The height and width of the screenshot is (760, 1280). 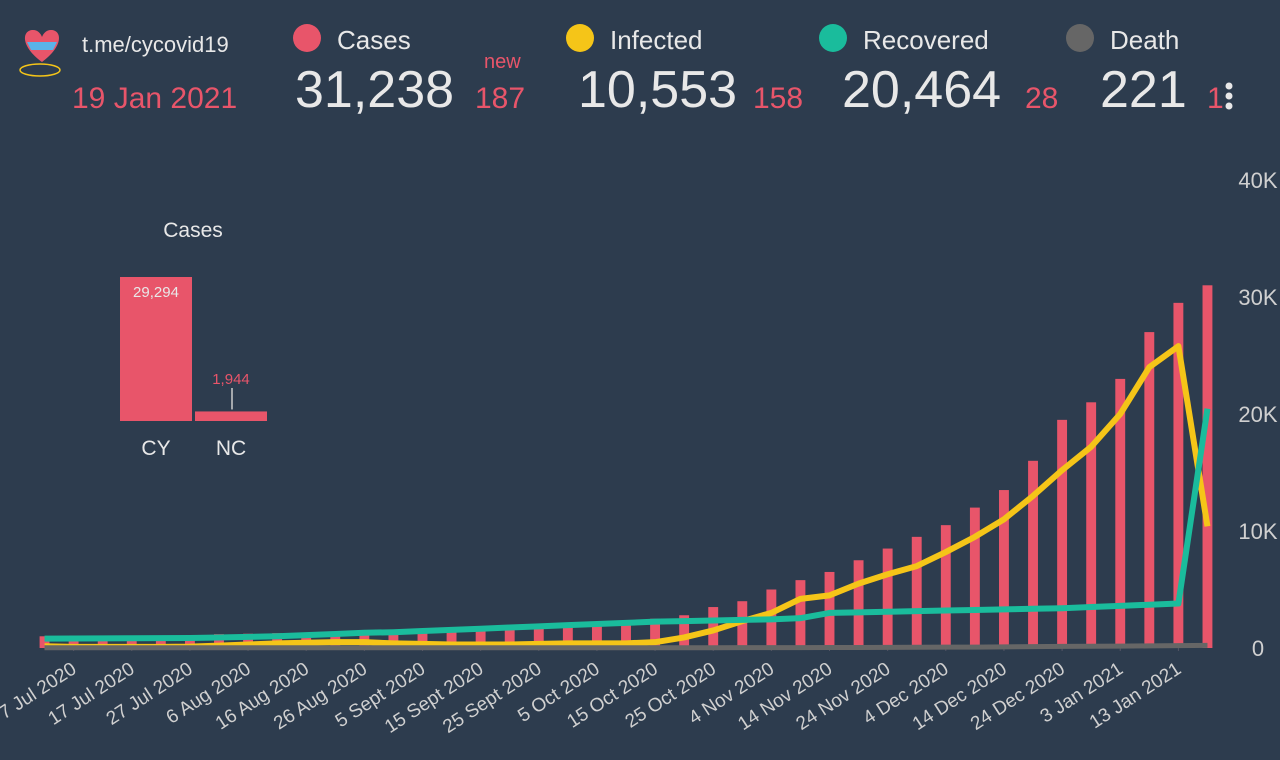 I want to click on new-label: new, so click(x=502, y=62).